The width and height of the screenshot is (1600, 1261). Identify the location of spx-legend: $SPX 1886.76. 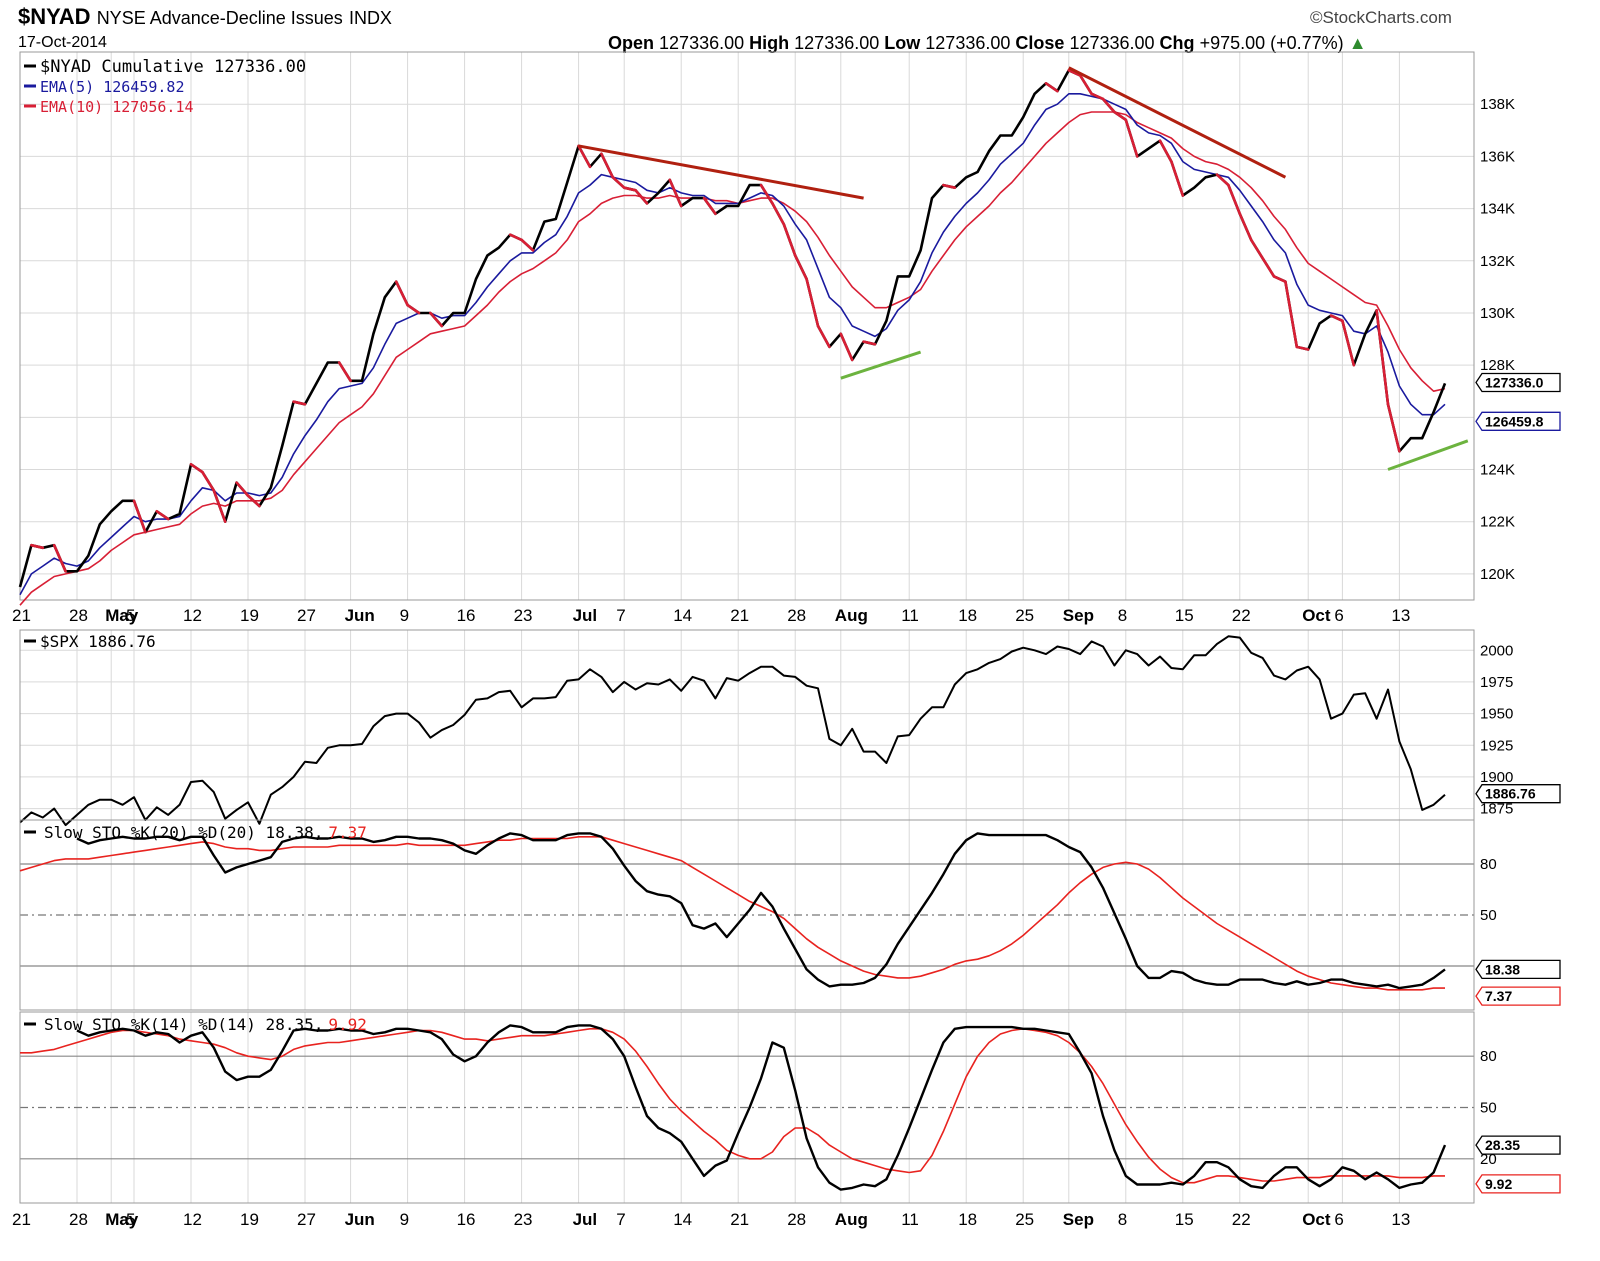
(98, 641).